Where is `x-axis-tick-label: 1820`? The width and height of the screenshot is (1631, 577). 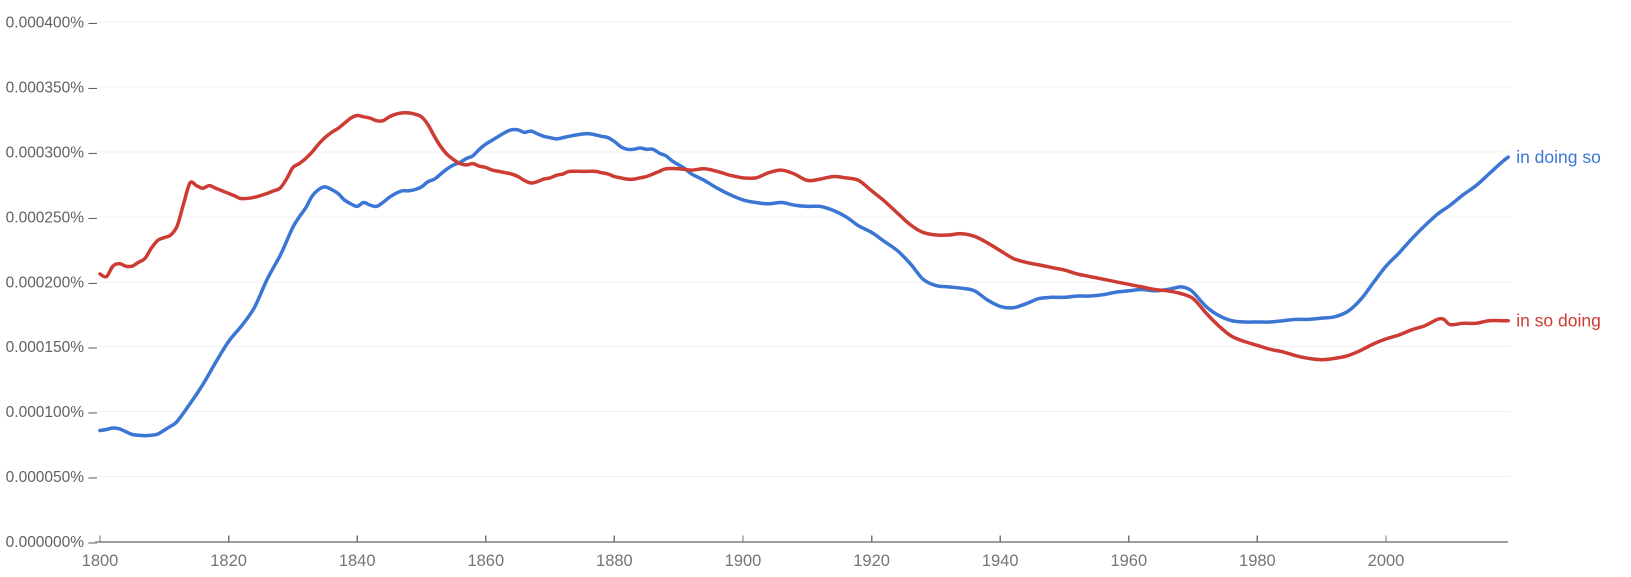 x-axis-tick-label: 1820 is located at coordinates (228, 561).